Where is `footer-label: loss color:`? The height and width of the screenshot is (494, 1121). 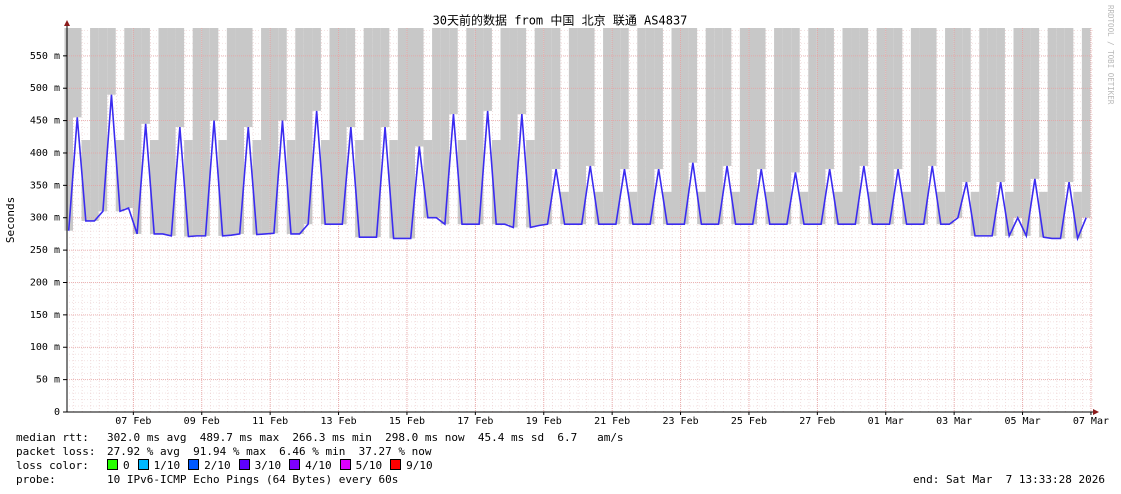 footer-label: loss color: is located at coordinates (52, 465).